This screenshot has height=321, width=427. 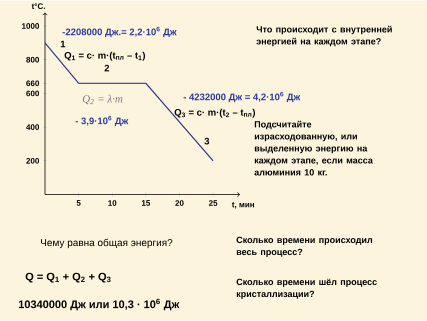 I want to click on annotation: 3, so click(x=207, y=141).